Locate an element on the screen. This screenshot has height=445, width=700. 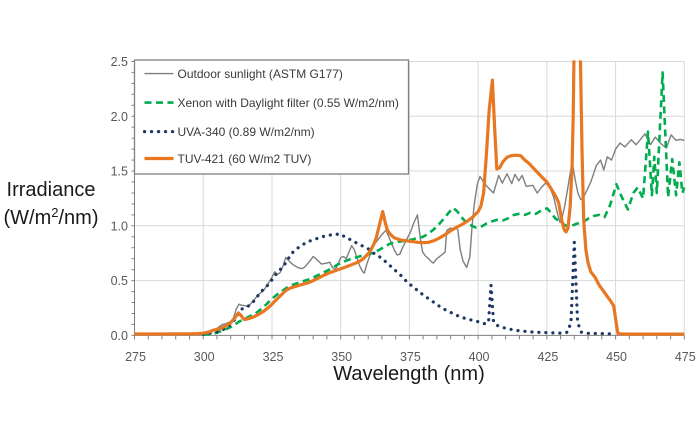
svg-text: 325 is located at coordinates (273, 357).